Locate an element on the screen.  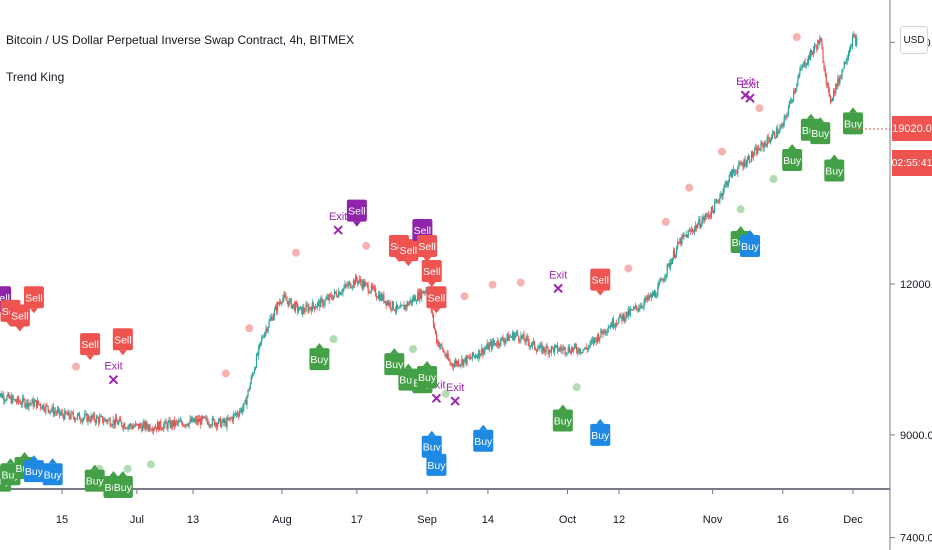
signal-text: Sell is located at coordinates (123, 340).